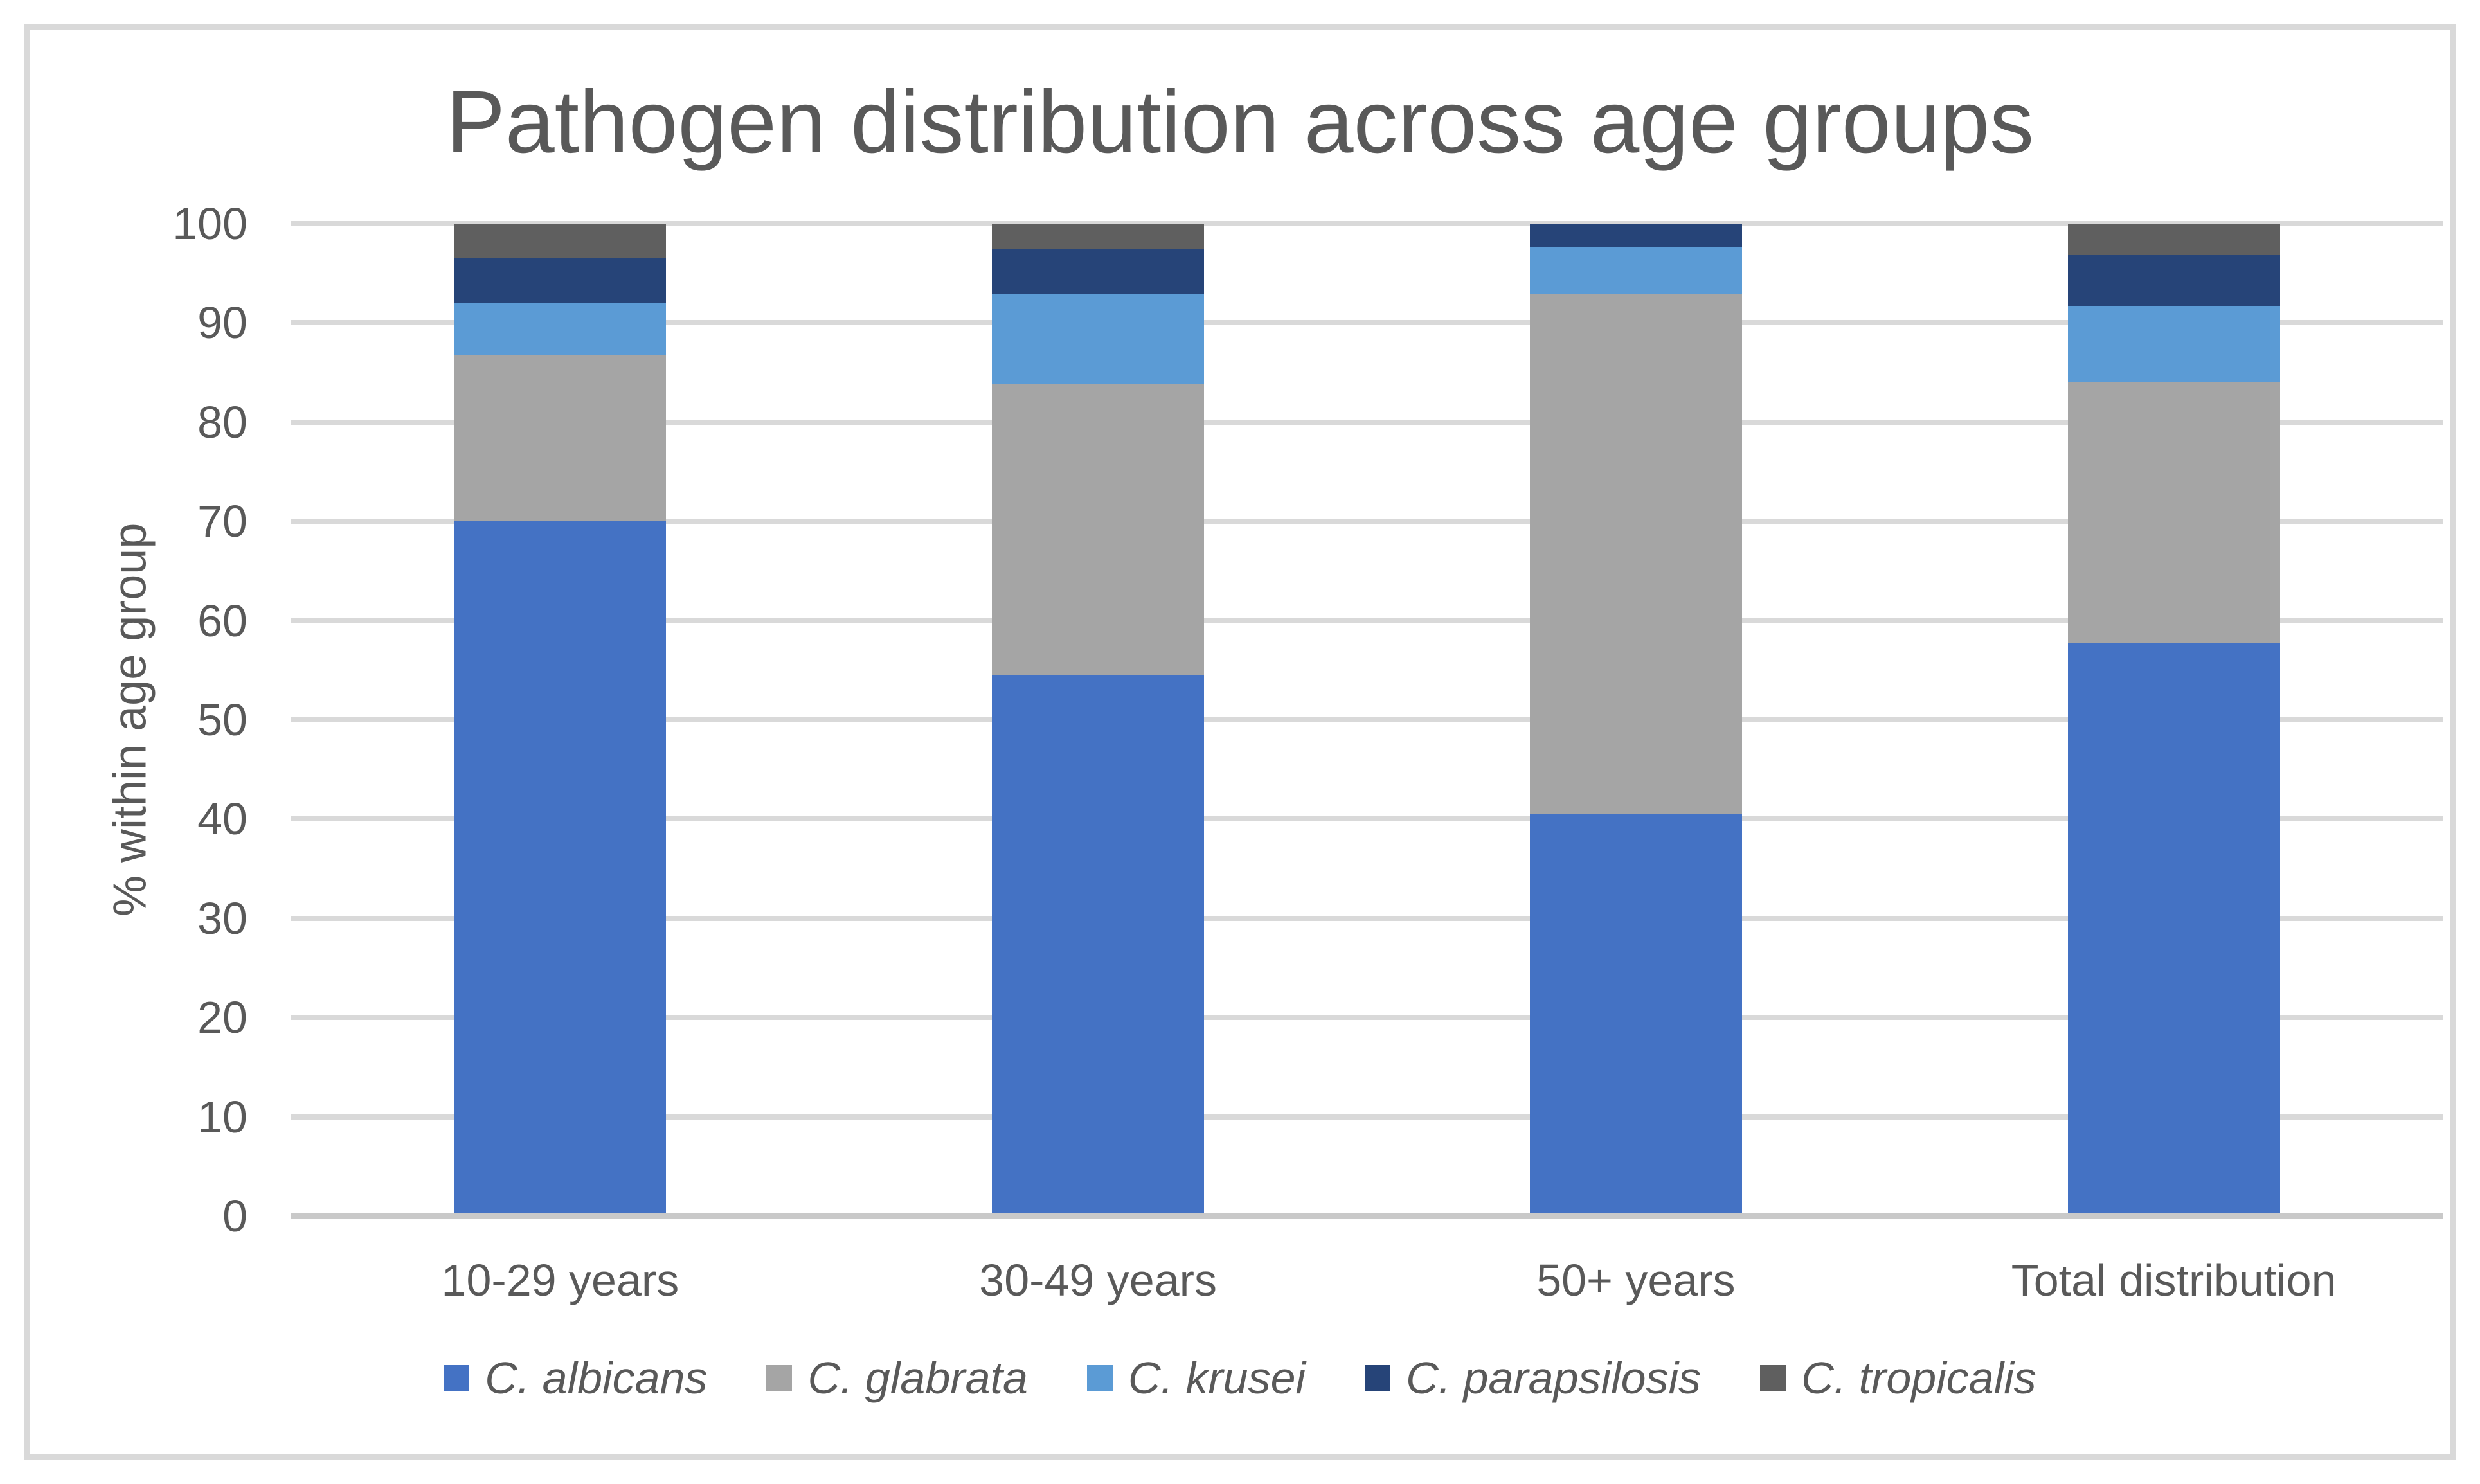  I want to click on y-tick-label-10: 10, so click(222, 1116).